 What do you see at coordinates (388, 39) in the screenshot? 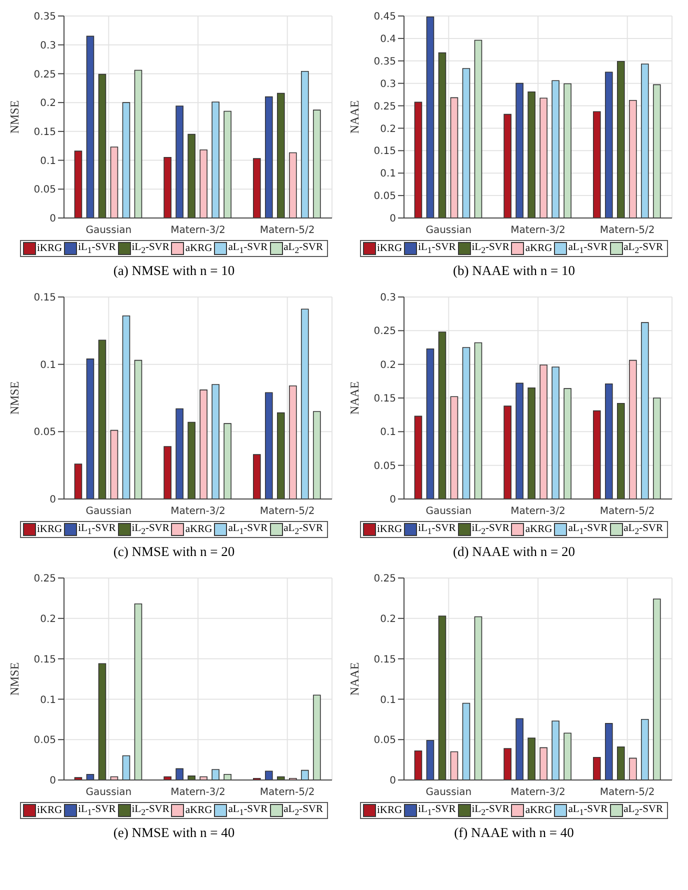
I see `y-tick-label: 0.4` at bounding box center [388, 39].